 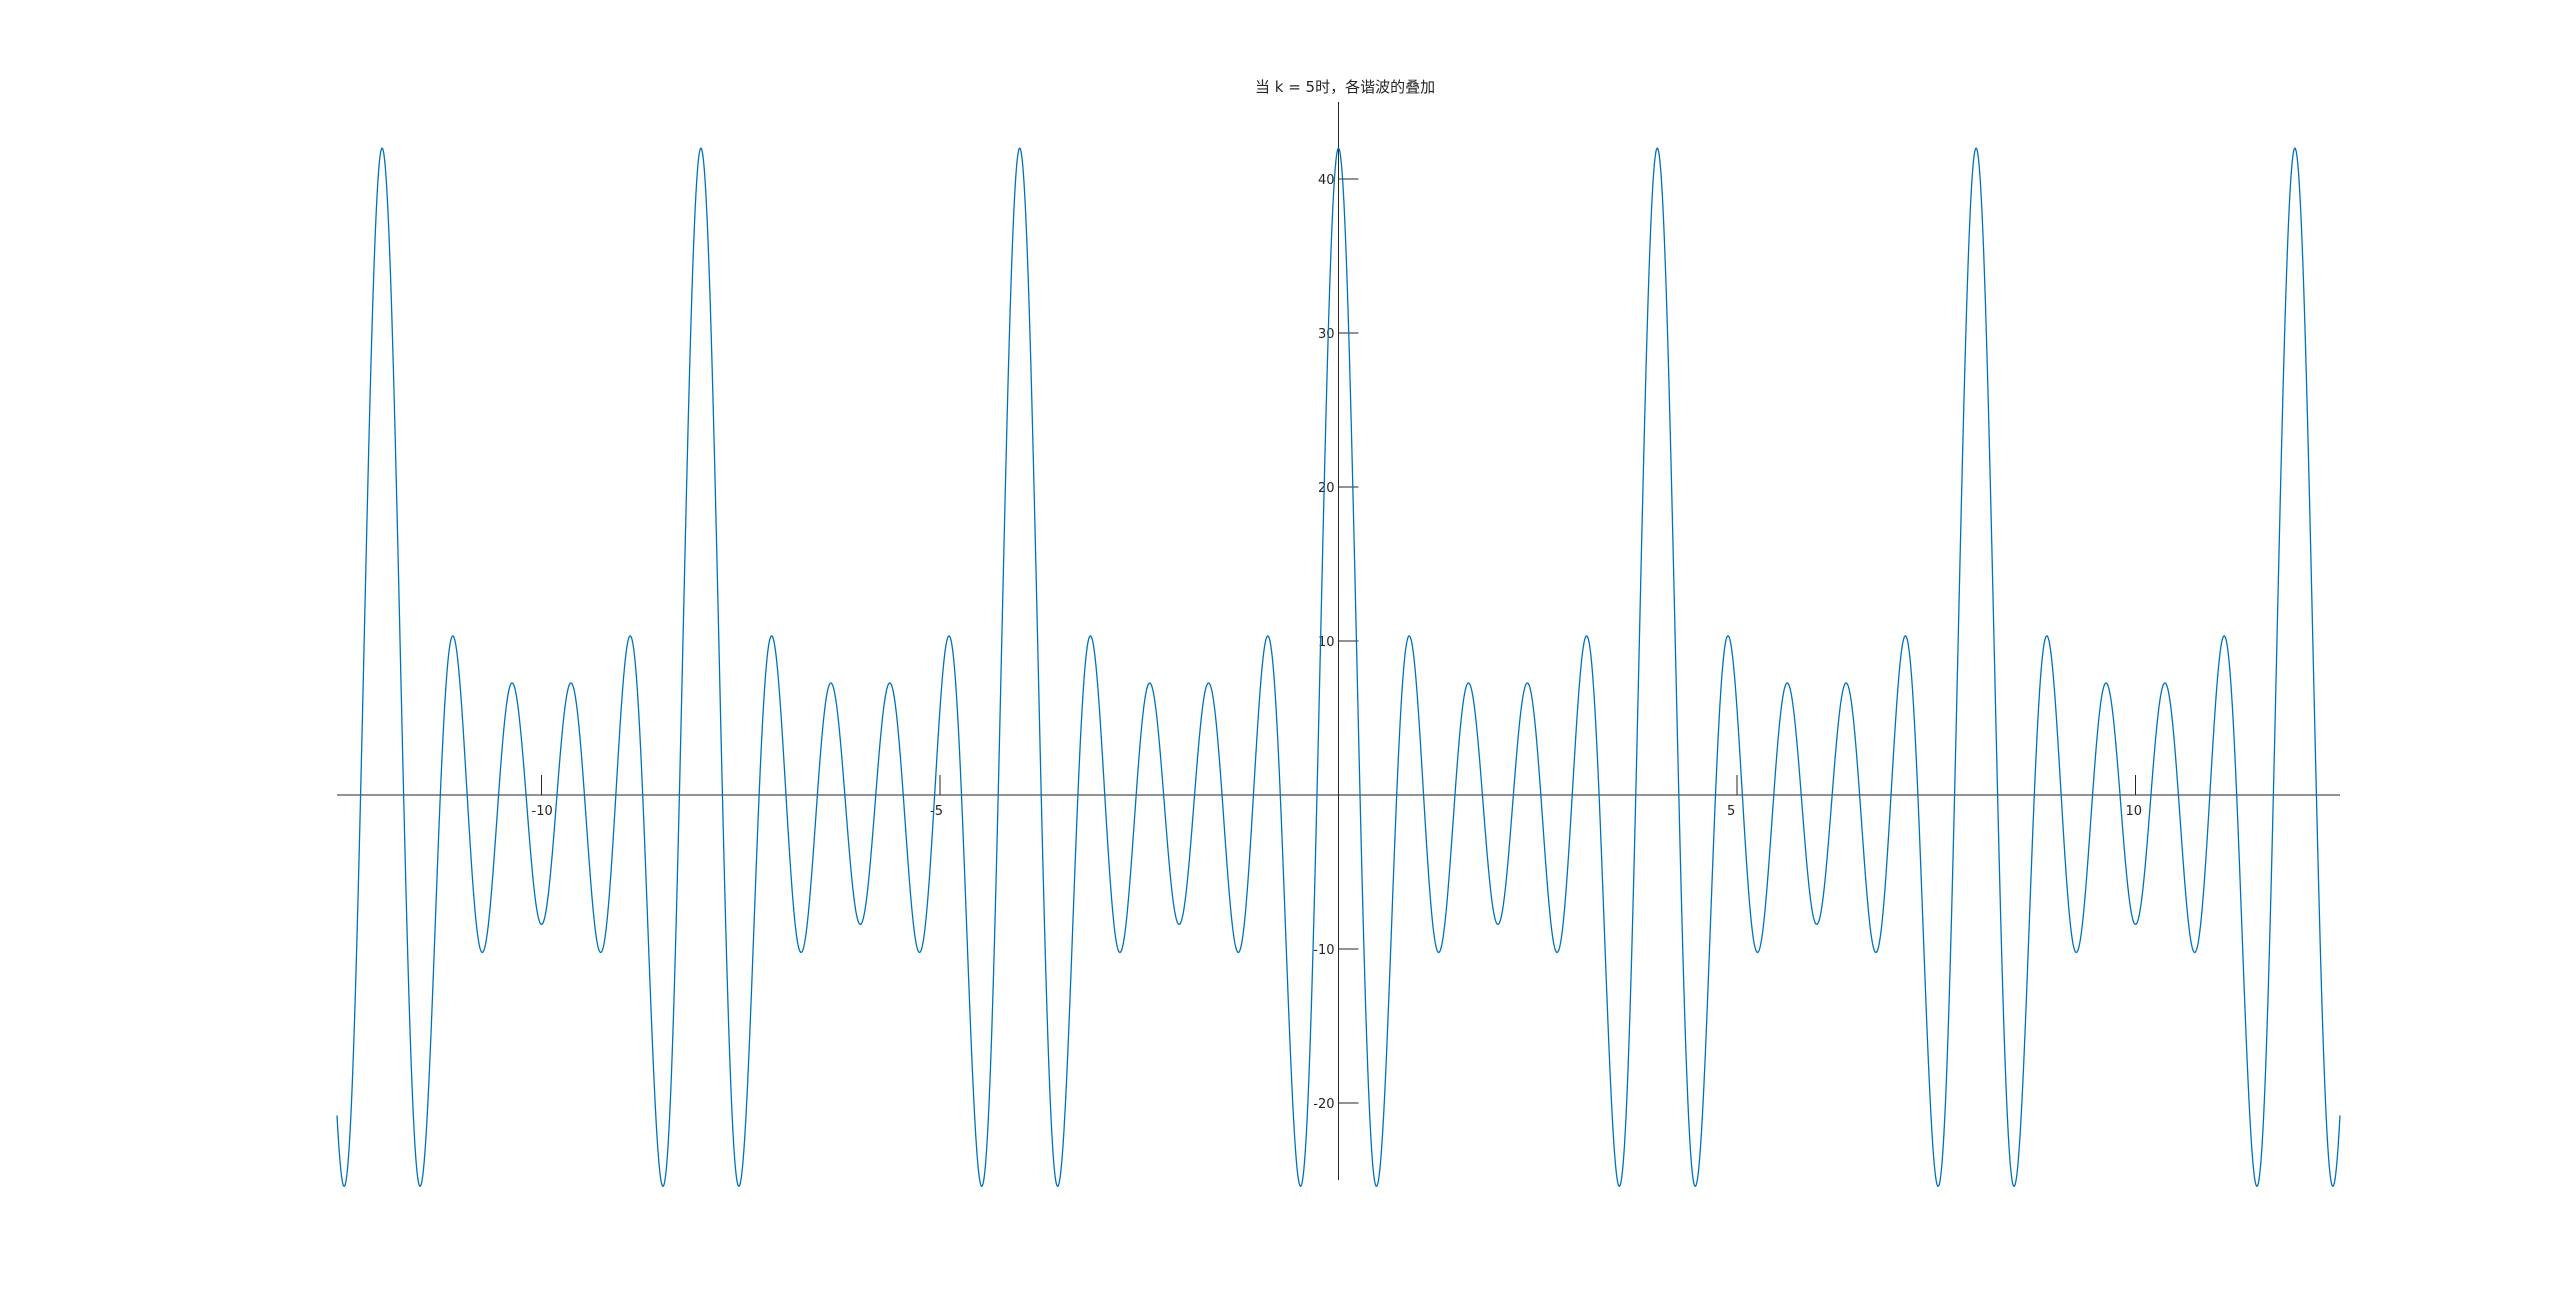 I want to click on x-tick-label: -10, so click(x=542, y=811).